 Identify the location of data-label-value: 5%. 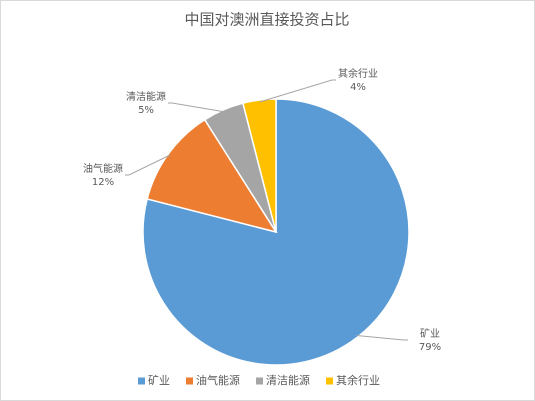
(146, 110).